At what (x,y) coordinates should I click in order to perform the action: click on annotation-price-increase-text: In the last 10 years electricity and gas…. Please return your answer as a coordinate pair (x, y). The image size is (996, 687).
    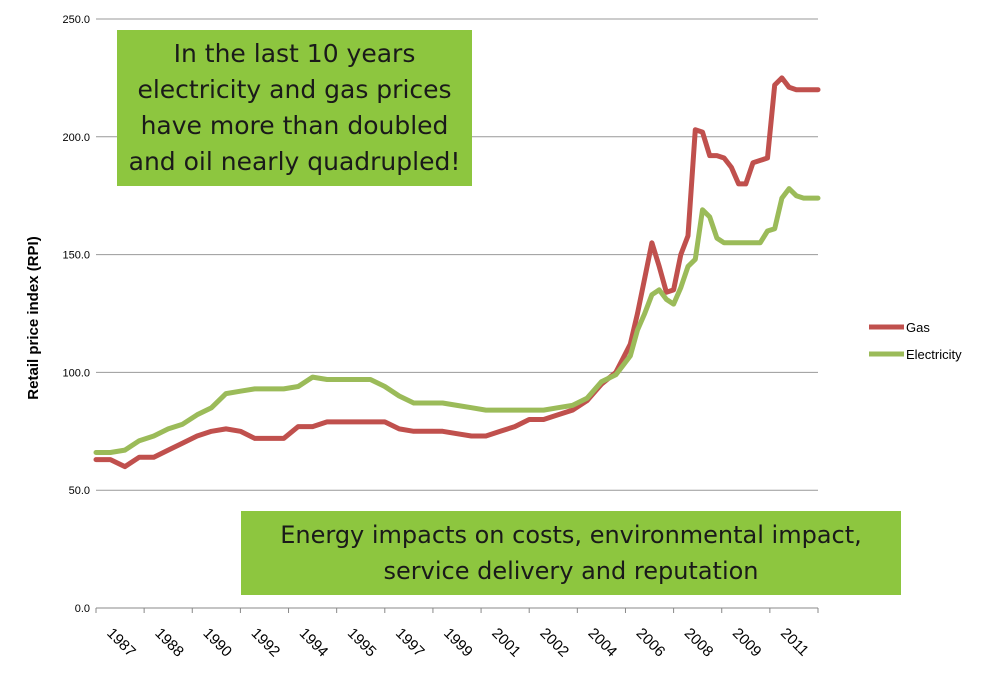
    Looking at the image, I should click on (294, 107).